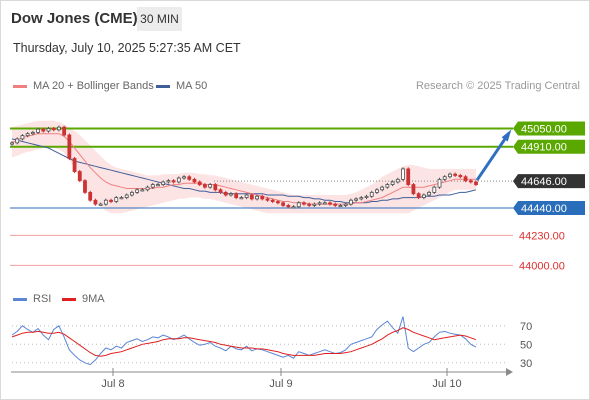  What do you see at coordinates (446, 384) in the screenshot?
I see `x-tick-label: Jul 10` at bounding box center [446, 384].